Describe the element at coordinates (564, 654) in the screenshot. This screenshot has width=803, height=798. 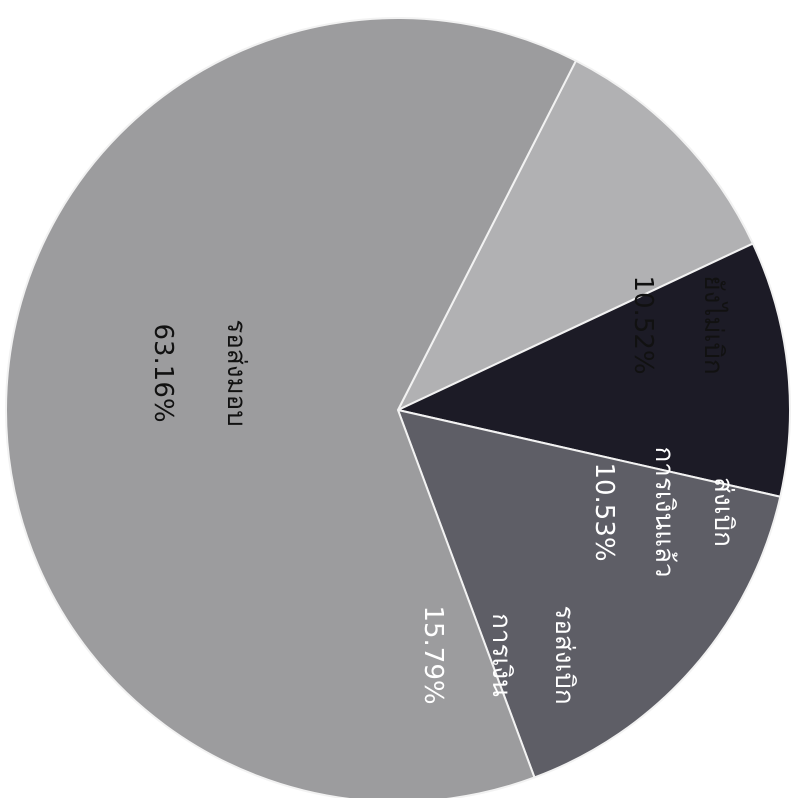
I see `slice-label-awaiting-send-line1: รอส่งเบิก` at that location.